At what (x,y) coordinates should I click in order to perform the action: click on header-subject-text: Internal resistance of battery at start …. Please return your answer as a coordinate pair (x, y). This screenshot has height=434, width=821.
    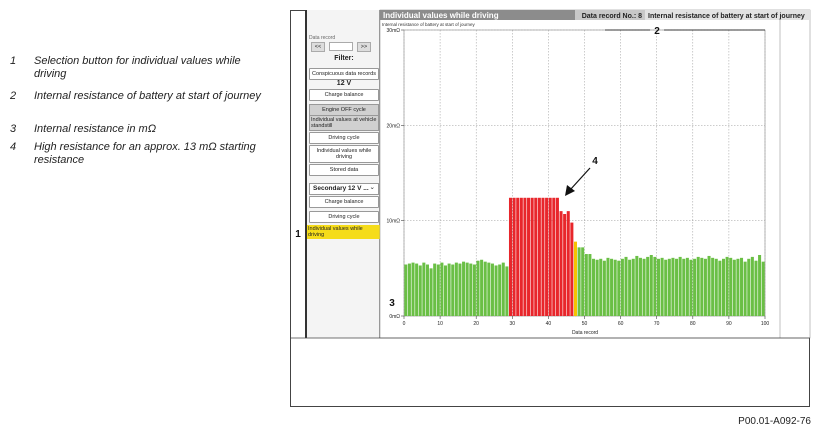
    Looking at the image, I should click on (726, 16).